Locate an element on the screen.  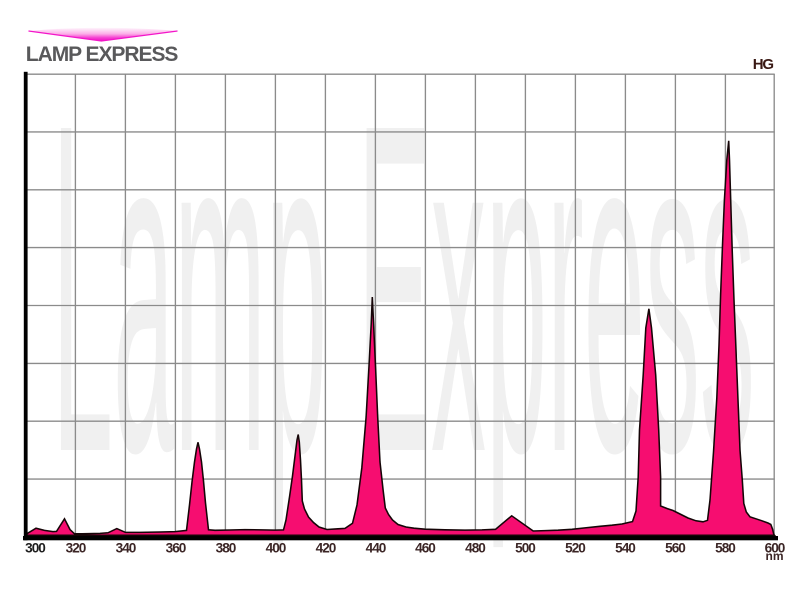
svg-text: 360 is located at coordinates (176, 548).